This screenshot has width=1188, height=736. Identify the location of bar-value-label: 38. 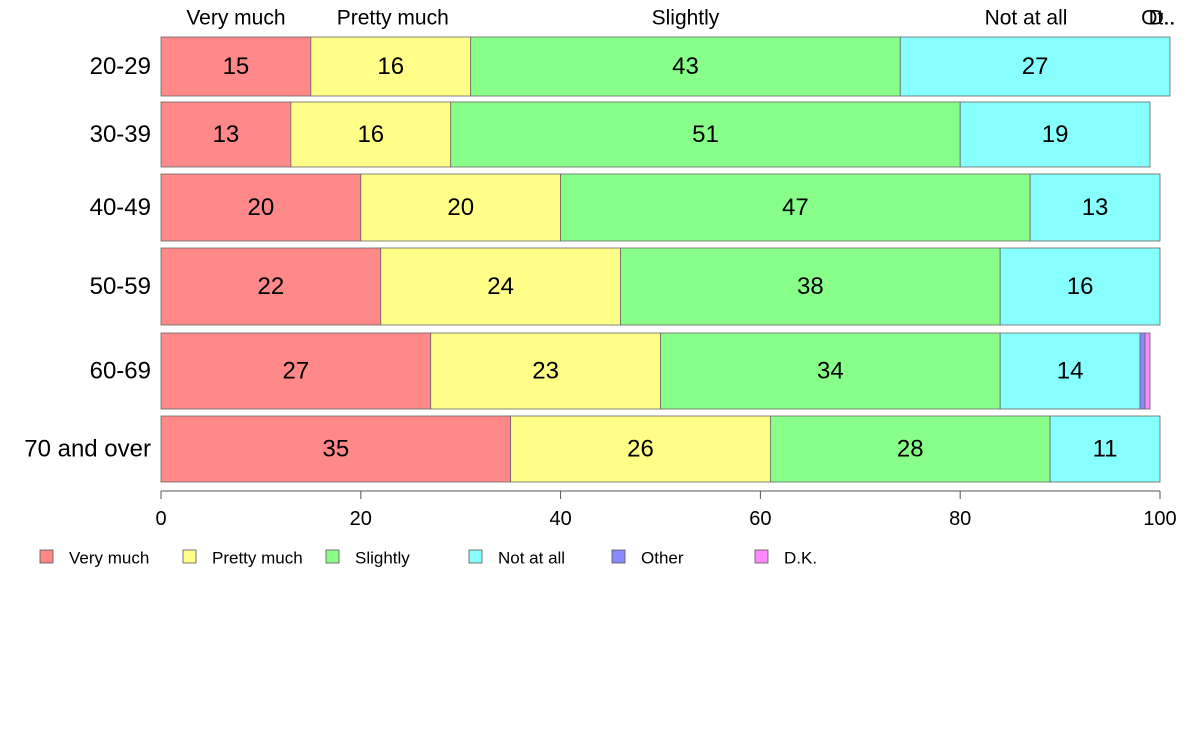
(810, 286).